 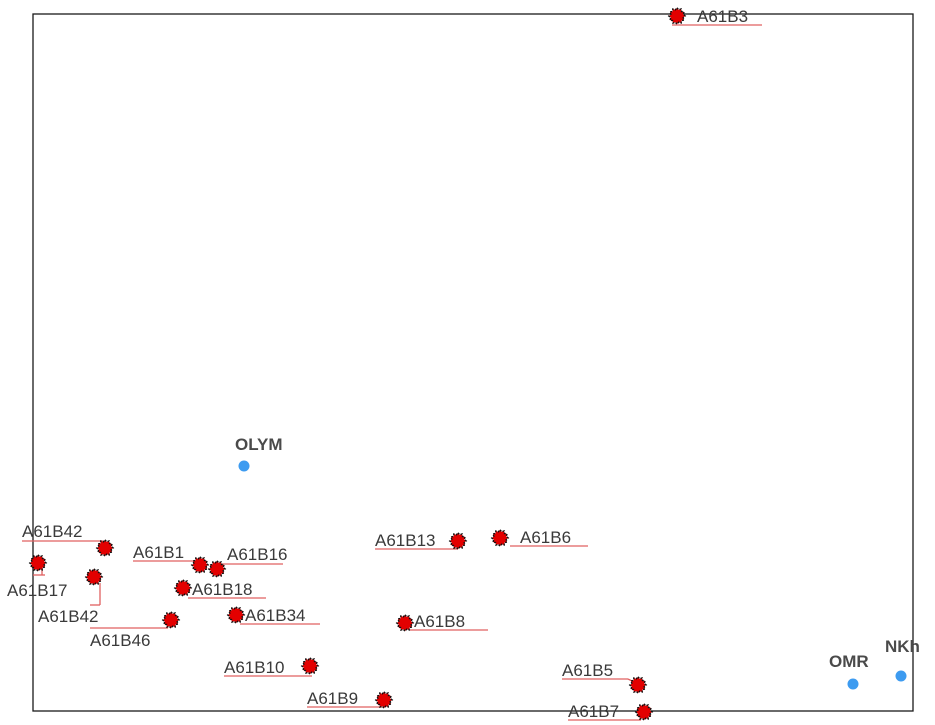 What do you see at coordinates (254, 667) in the screenshot?
I see `sample-label: A61B10` at bounding box center [254, 667].